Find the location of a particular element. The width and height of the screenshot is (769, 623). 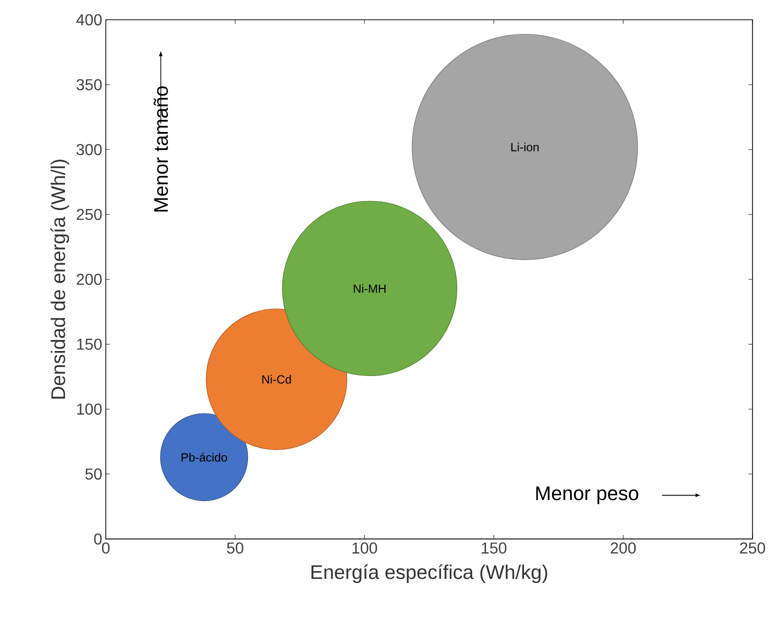

annotation: Menor tamaño is located at coordinates (161, 149).